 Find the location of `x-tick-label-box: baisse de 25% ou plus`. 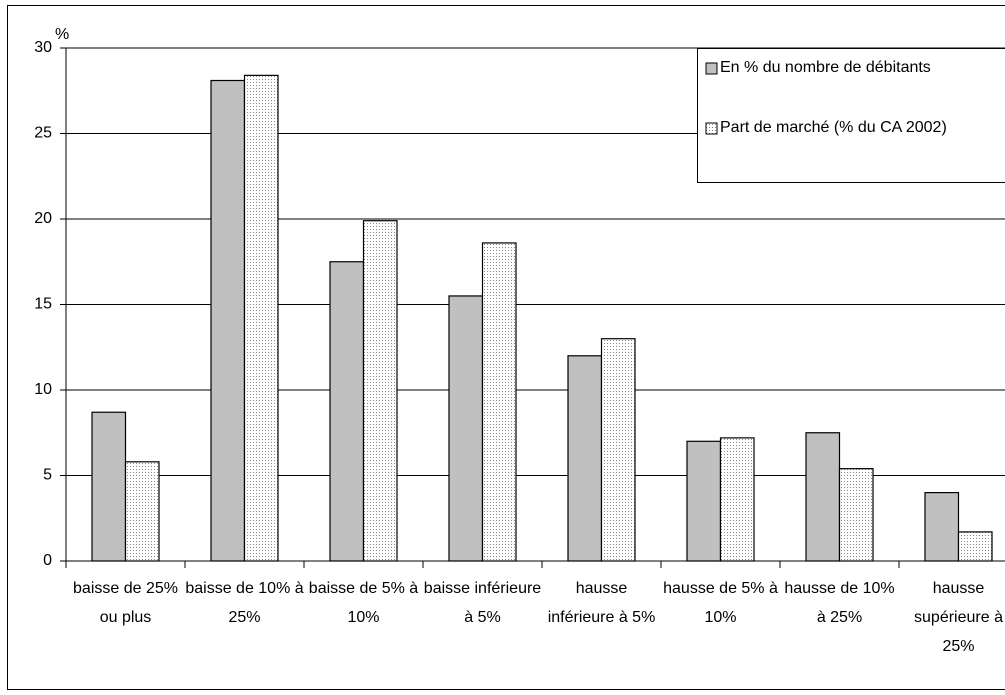

x-tick-label-box: baisse de 25% ou plus is located at coordinates (125, 603).